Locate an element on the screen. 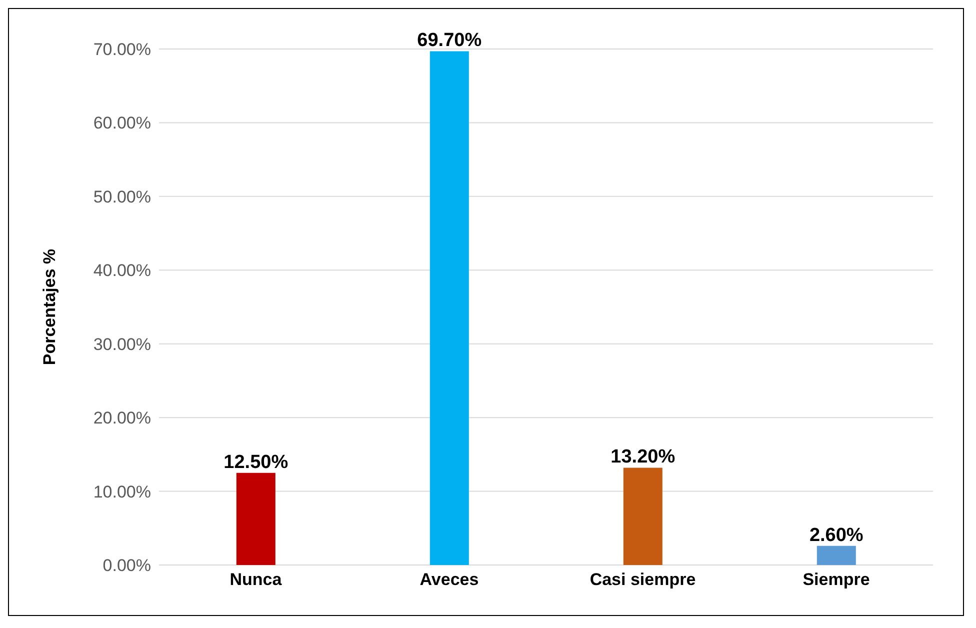  y-tick-label: 40.00% is located at coordinates (122, 270).